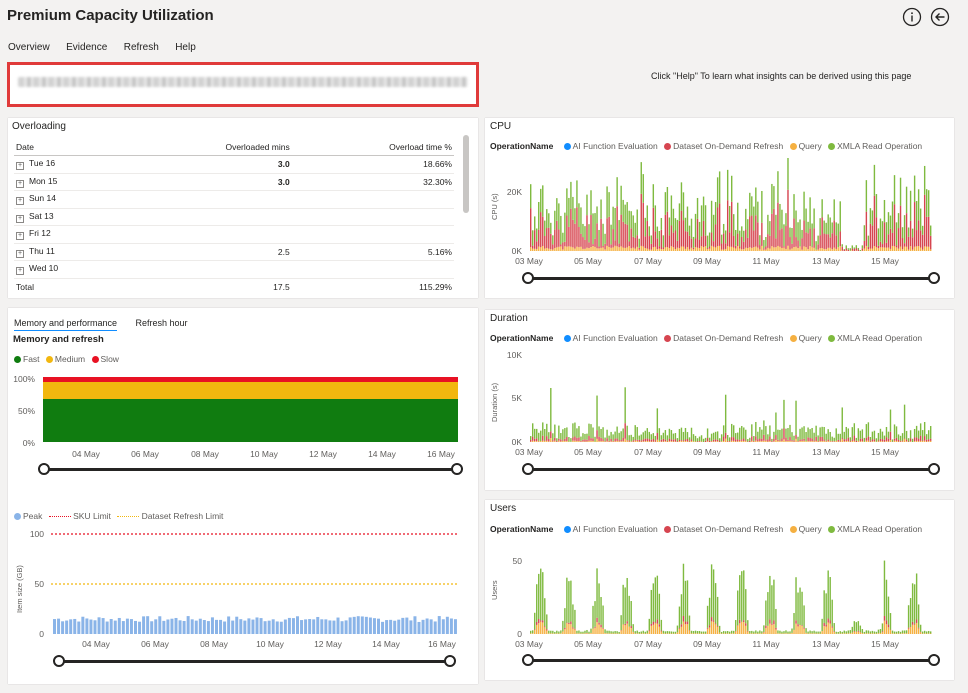 The width and height of the screenshot is (968, 693). What do you see at coordinates (442, 644) in the screenshot?
I see `x-tick: 16 May` at bounding box center [442, 644].